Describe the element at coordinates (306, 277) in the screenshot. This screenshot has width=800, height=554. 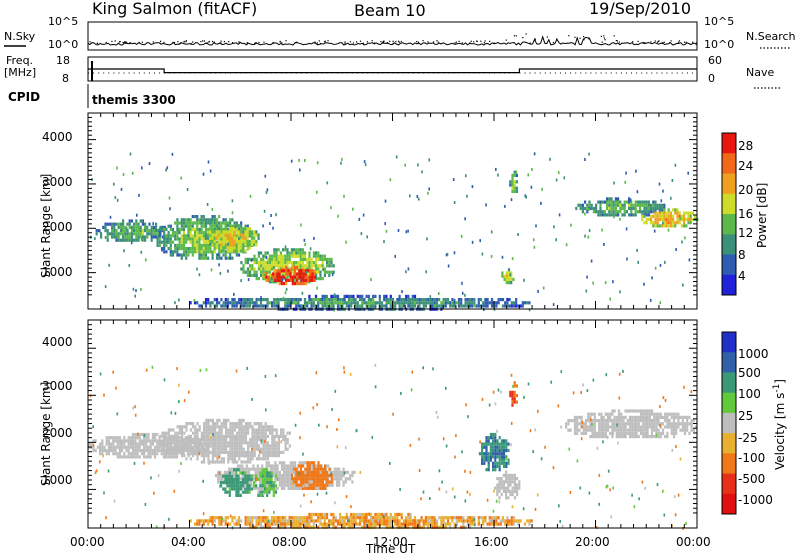
I see `power-cell-r4` at that location.